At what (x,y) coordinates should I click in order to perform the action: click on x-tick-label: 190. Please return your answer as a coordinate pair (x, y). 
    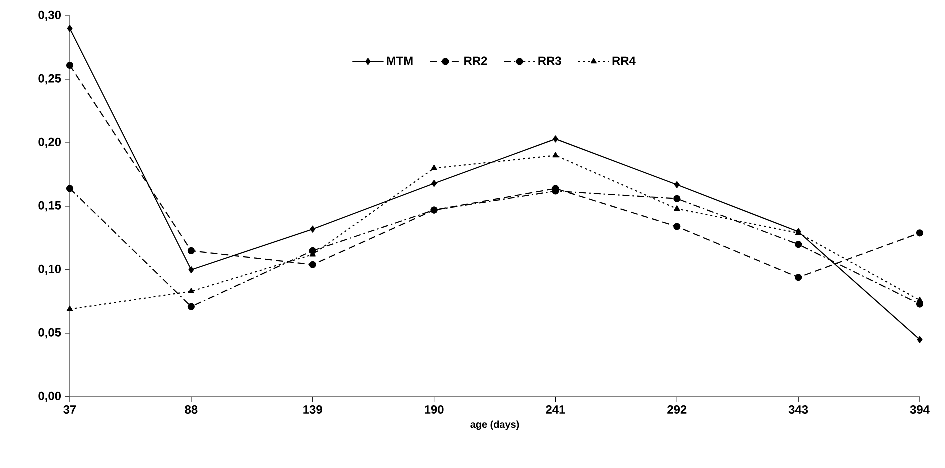
    Looking at the image, I should click on (434, 409).